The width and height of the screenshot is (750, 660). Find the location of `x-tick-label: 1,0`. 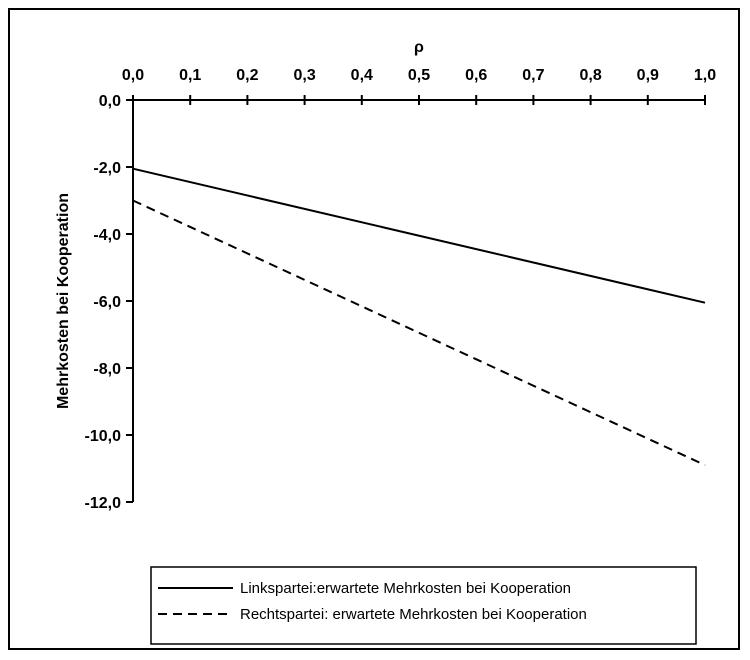

x-tick-label: 1,0 is located at coordinates (705, 75).